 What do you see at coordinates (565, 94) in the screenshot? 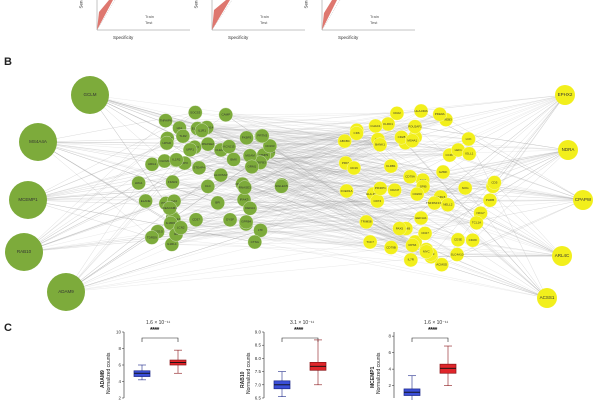
I see `hub-node-label: EPHX2` at bounding box center [565, 94].